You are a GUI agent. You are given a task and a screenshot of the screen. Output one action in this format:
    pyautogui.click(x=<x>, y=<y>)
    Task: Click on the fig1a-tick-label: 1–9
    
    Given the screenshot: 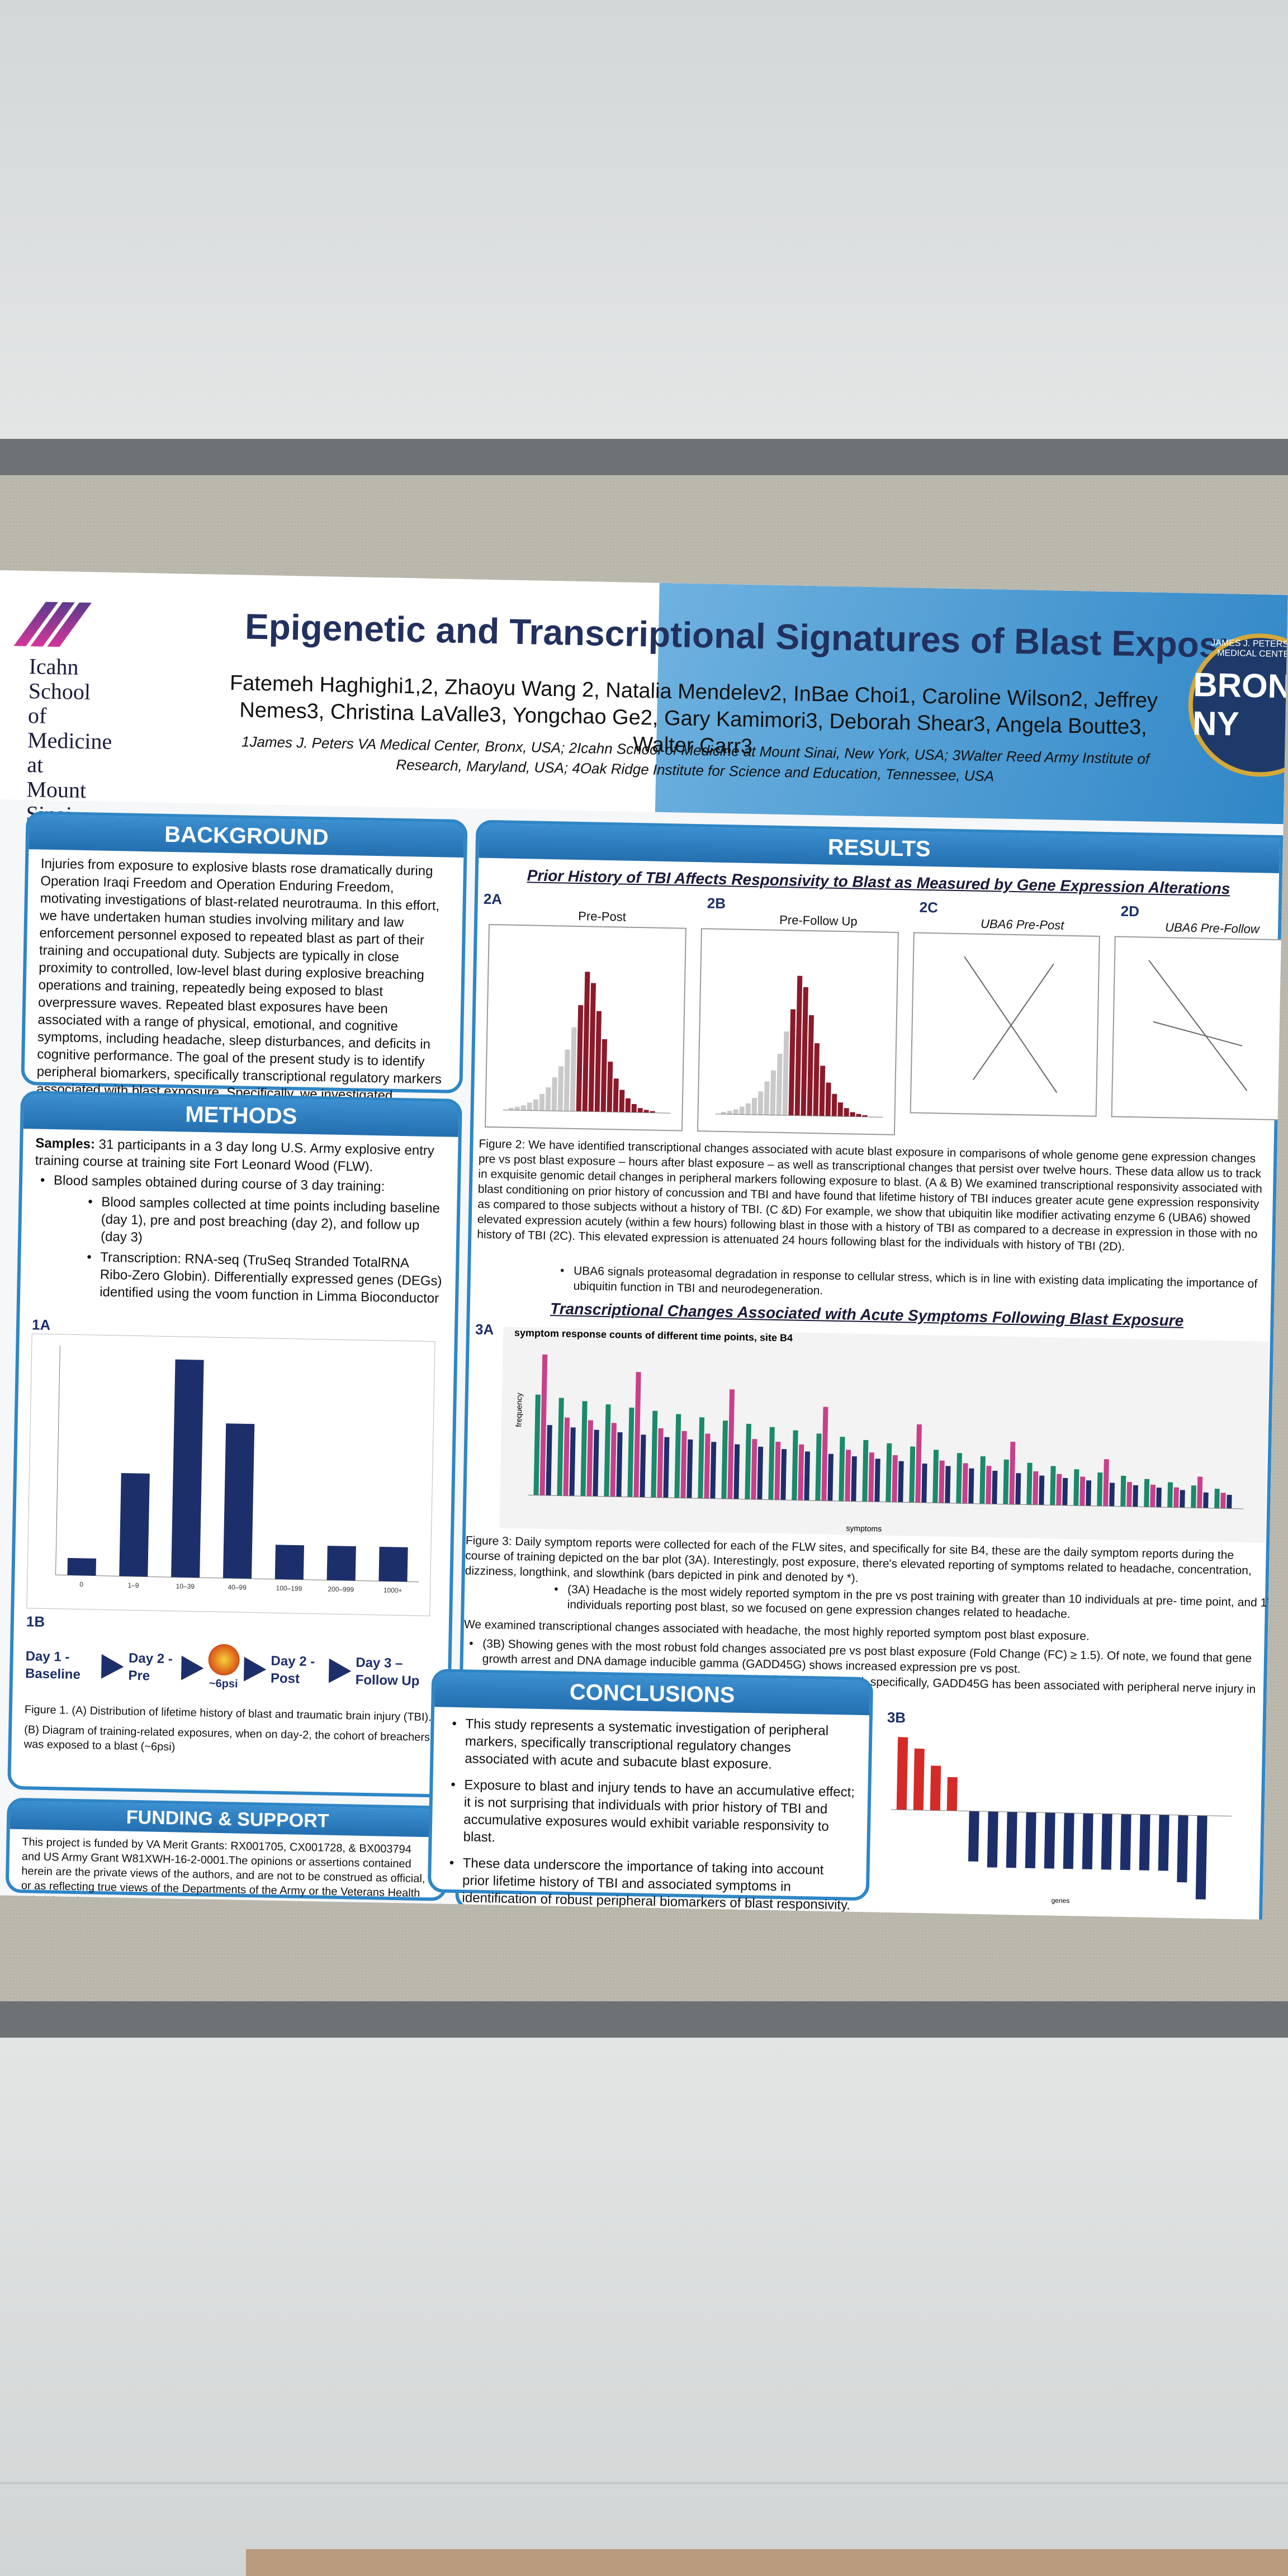 What is the action you would take?
    pyautogui.click(x=133, y=1585)
    